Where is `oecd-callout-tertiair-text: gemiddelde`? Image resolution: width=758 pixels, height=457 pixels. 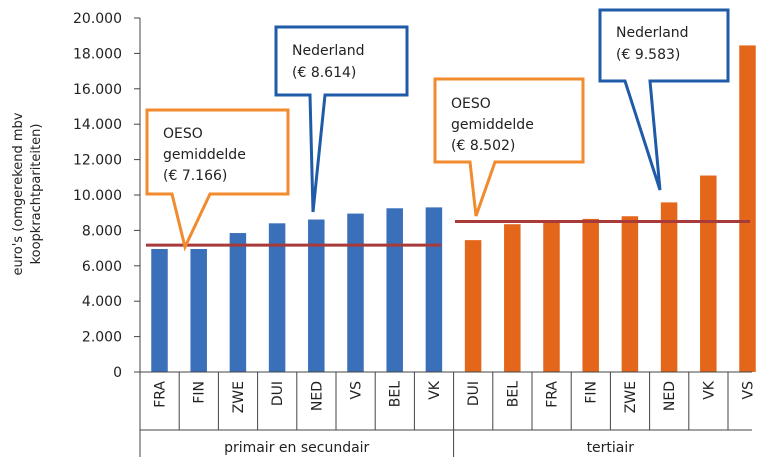 oecd-callout-tertiair-text: gemiddelde is located at coordinates (492, 125).